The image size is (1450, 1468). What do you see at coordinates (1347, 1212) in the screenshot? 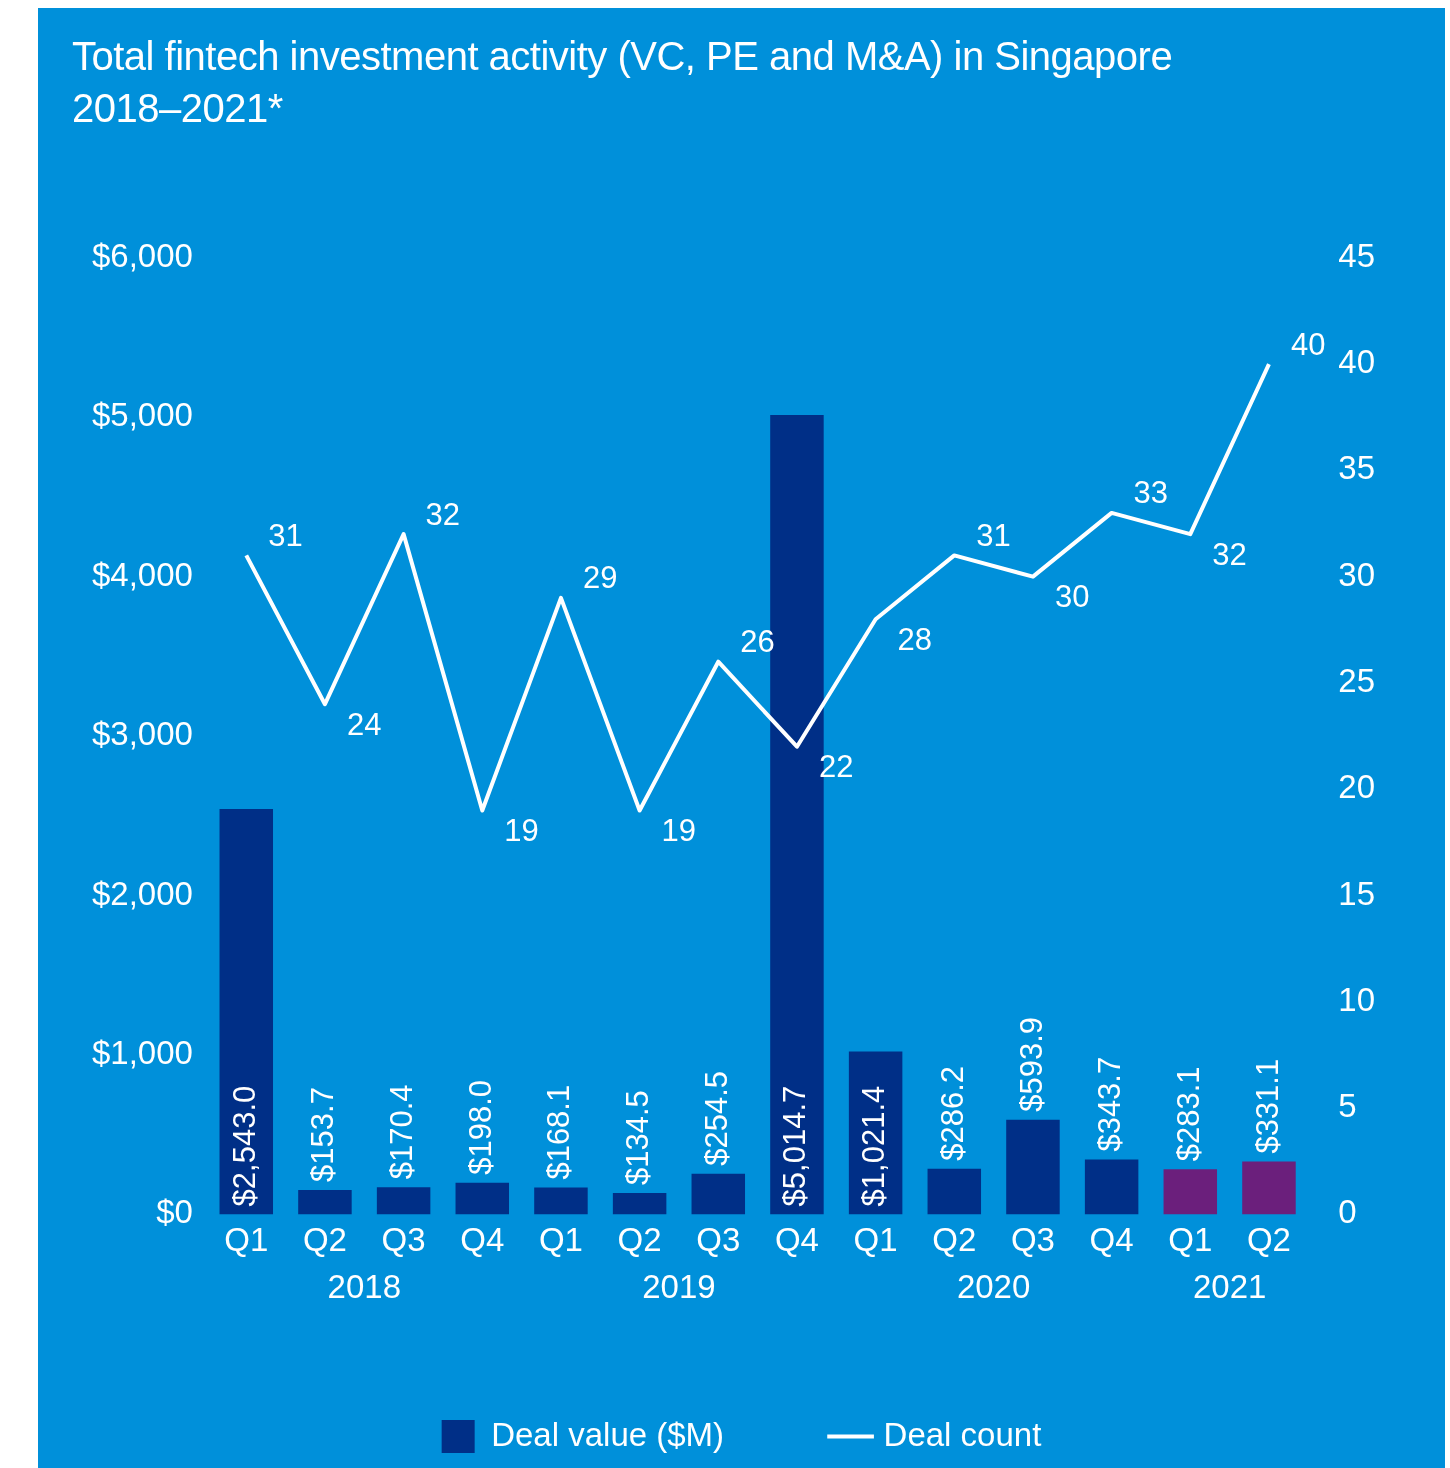
I see `y2-tick-label: 0` at bounding box center [1347, 1212].